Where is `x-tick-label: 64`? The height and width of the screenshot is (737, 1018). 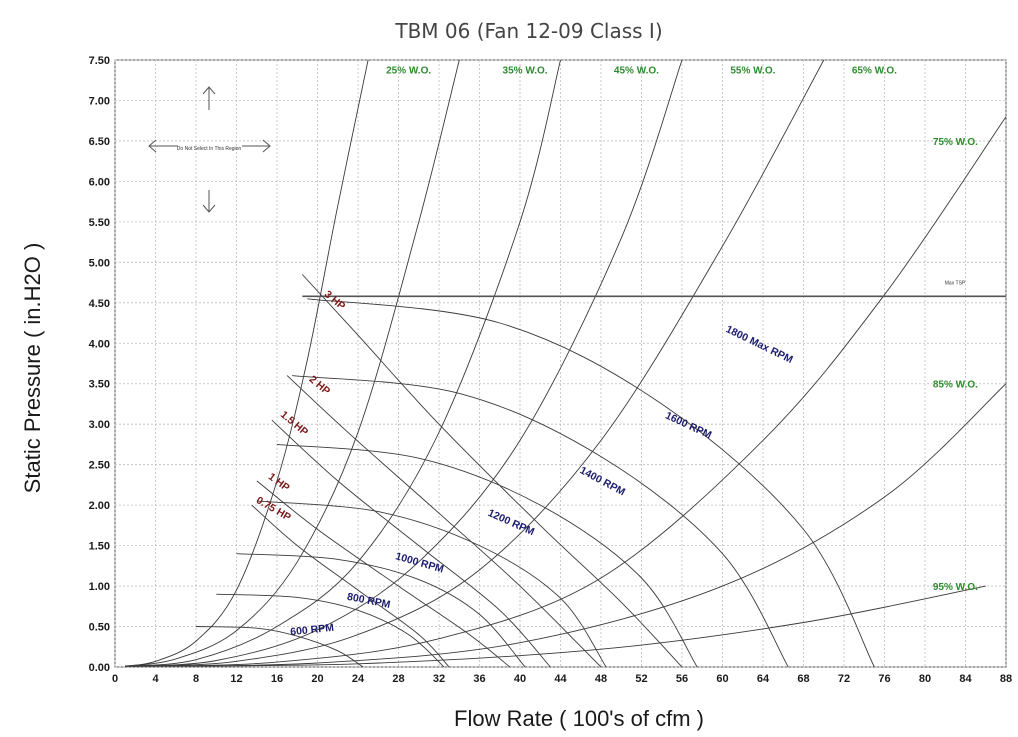
x-tick-label: 64 is located at coordinates (763, 679).